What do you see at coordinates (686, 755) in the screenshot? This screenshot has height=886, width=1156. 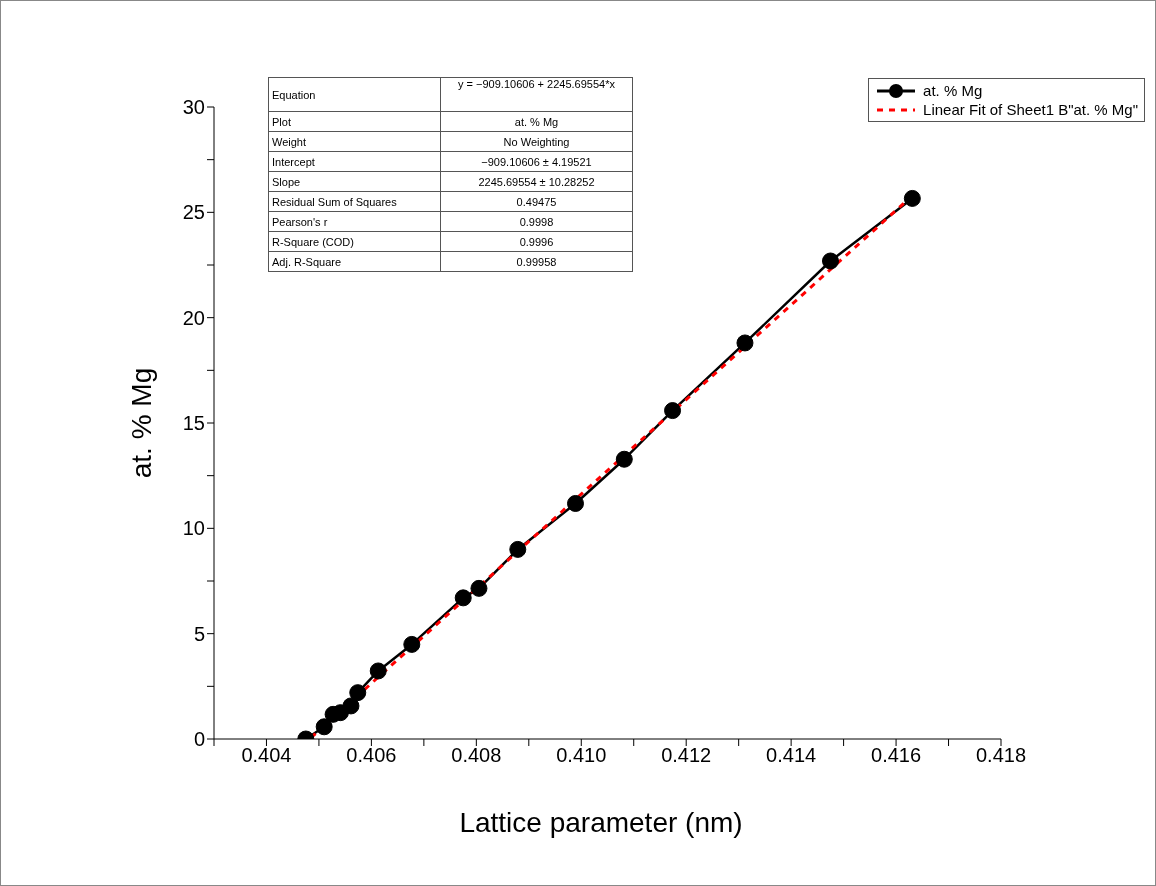 I see `x-tick-label: 0.412` at bounding box center [686, 755].